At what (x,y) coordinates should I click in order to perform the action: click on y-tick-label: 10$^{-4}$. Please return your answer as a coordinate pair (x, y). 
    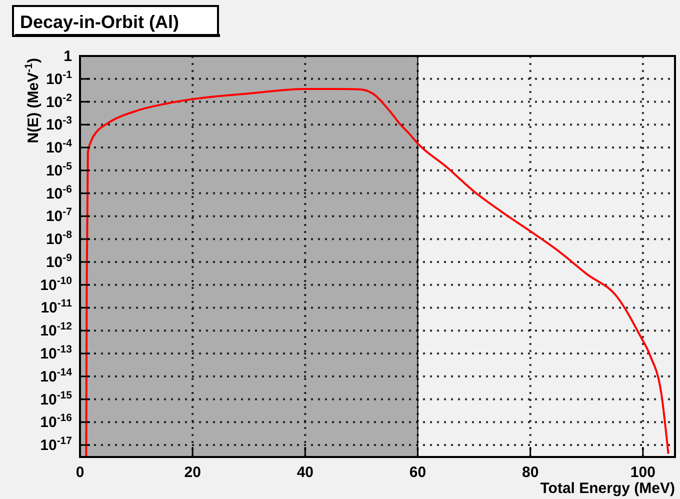
    Looking at the image, I should click on (59, 147).